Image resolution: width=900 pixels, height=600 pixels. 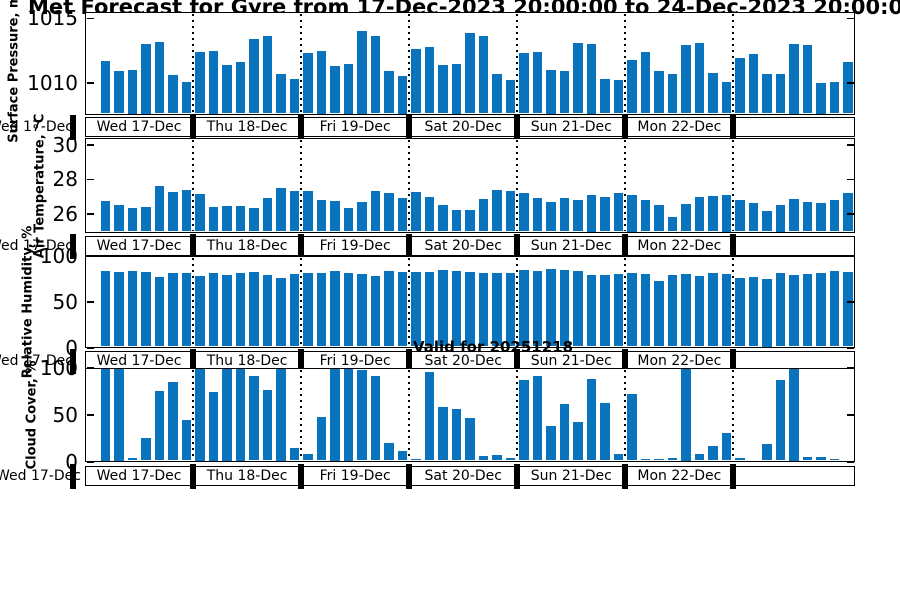 I want to click on y-tick-label: 1010, so click(x=52, y=82).